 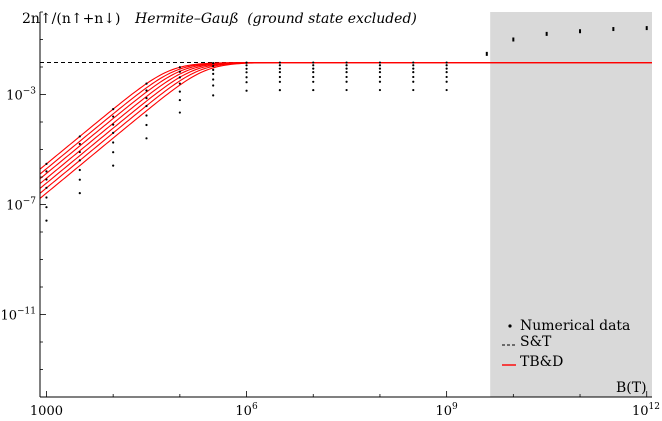 What do you see at coordinates (536, 342) in the screenshot?
I see `legend-label-st: S&T` at bounding box center [536, 342].